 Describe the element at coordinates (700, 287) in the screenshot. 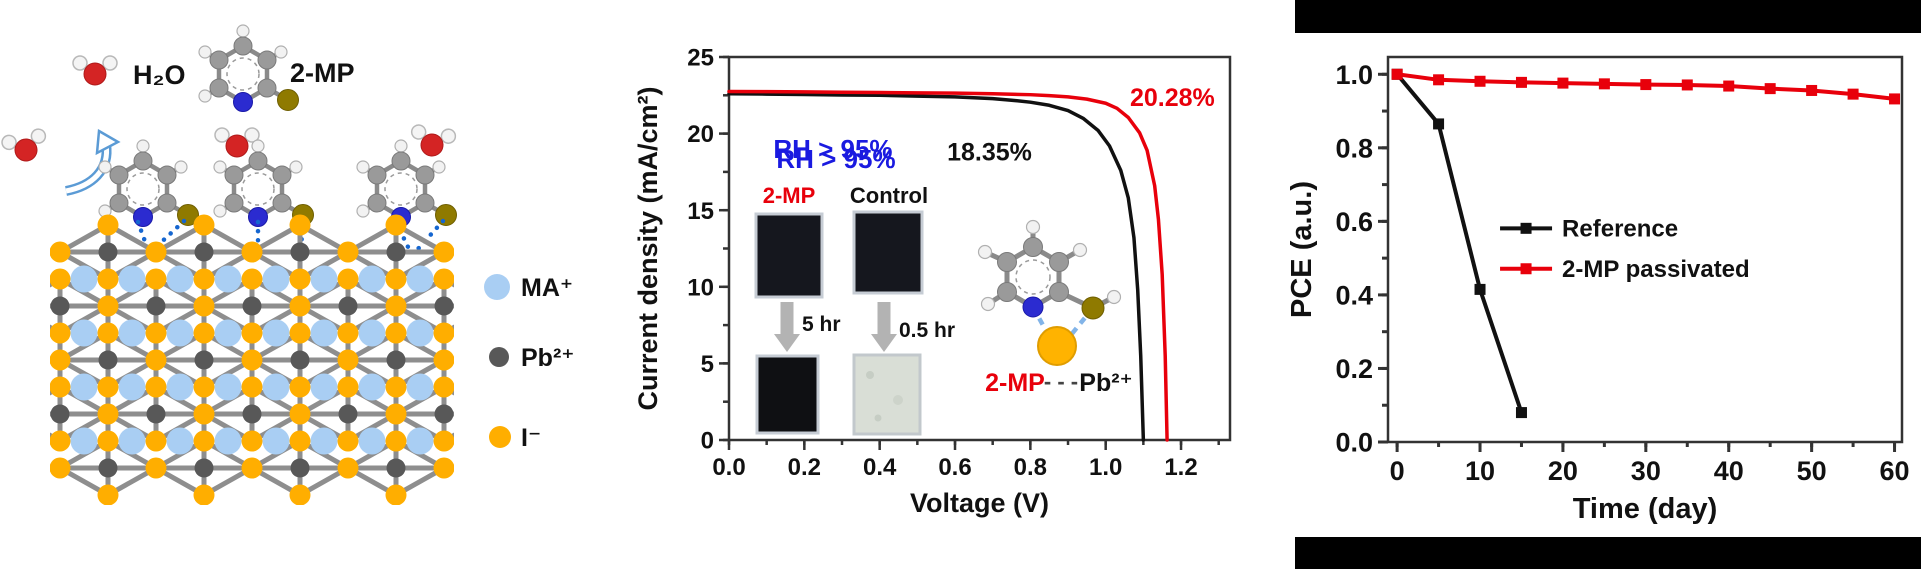

I see `y-tick-label: 10` at that location.